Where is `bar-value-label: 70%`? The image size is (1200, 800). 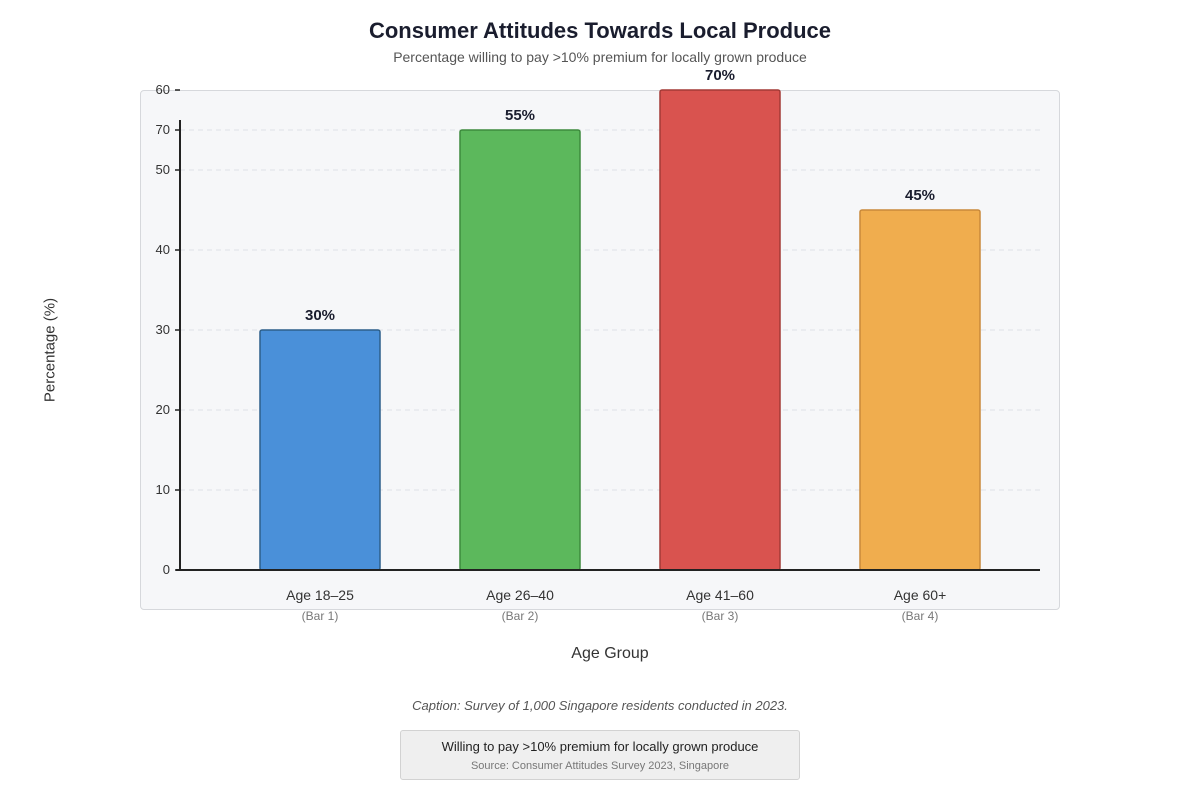 bar-value-label: 70% is located at coordinates (720, 75).